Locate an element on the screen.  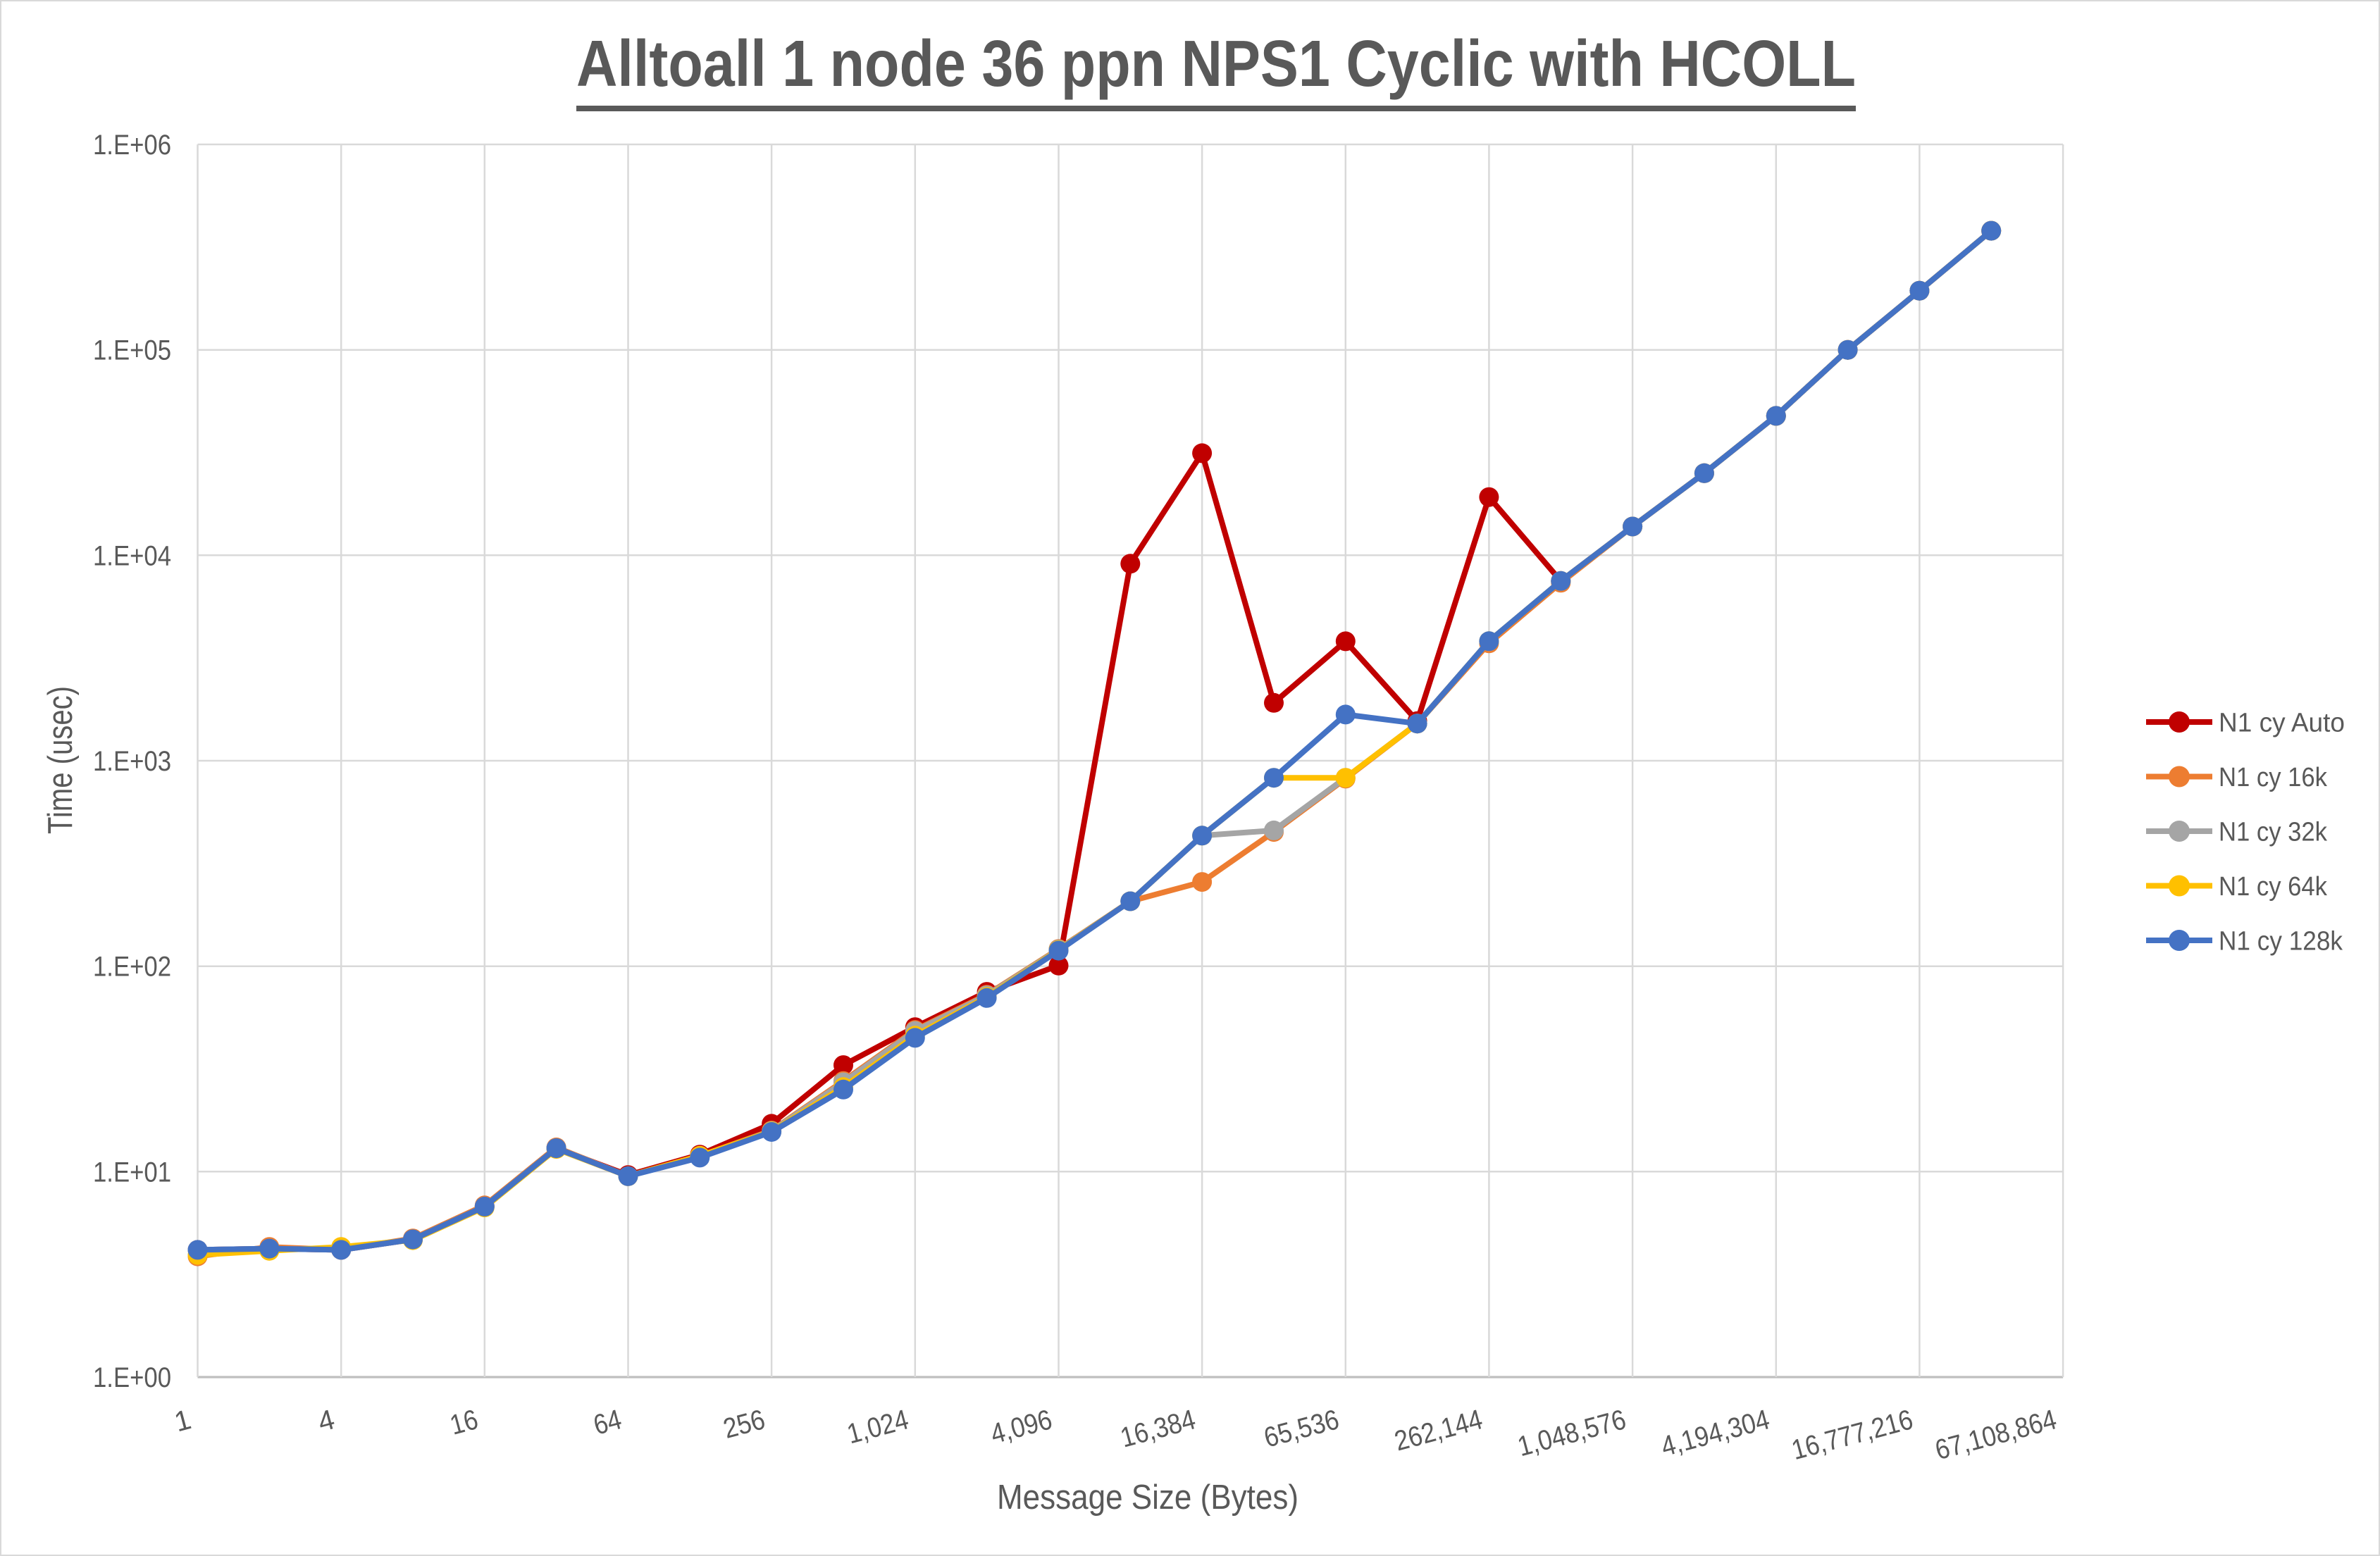
svg-text: Time (usec) is located at coordinates (61, 760).